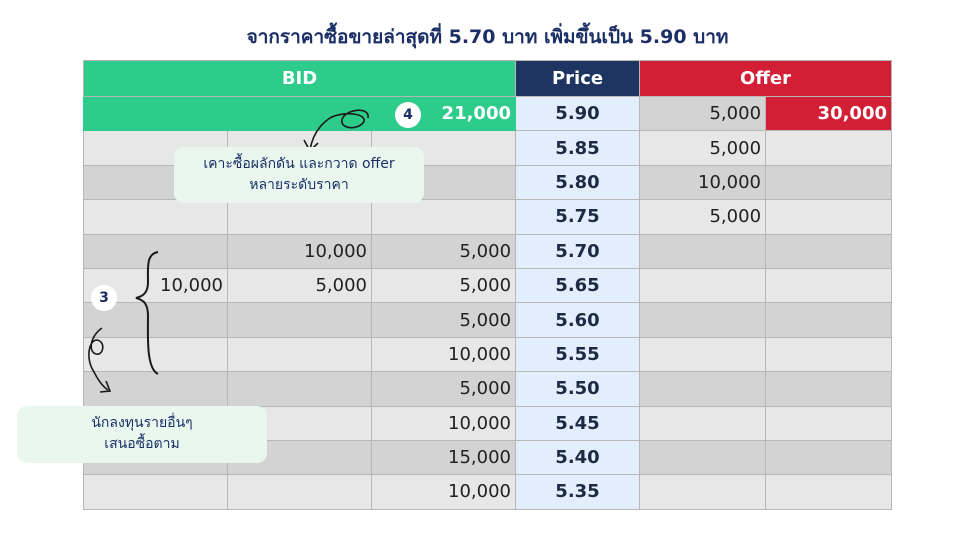  What do you see at coordinates (578, 320) in the screenshot?
I see `price-cell: 5.60` at bounding box center [578, 320].